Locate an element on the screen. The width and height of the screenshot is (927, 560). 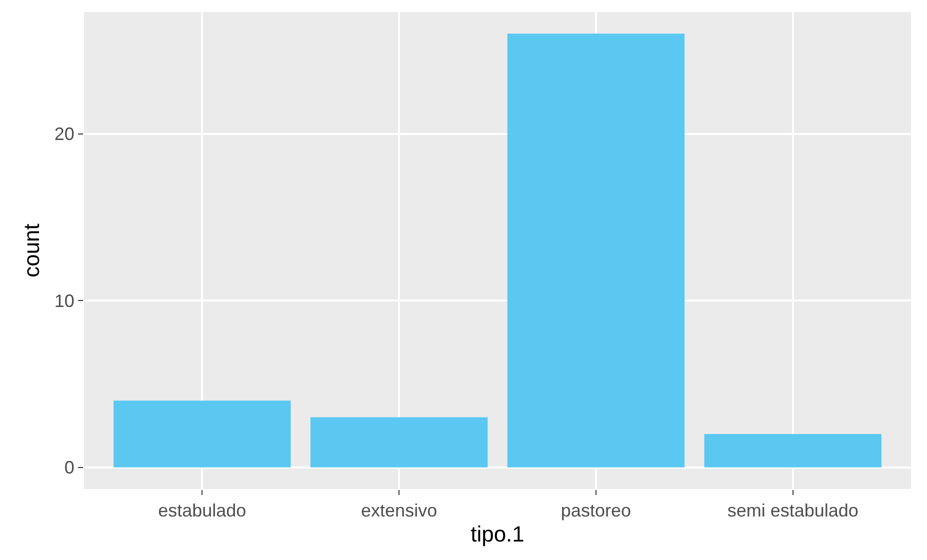
y-tick-label: 10 is located at coordinates (64, 300).